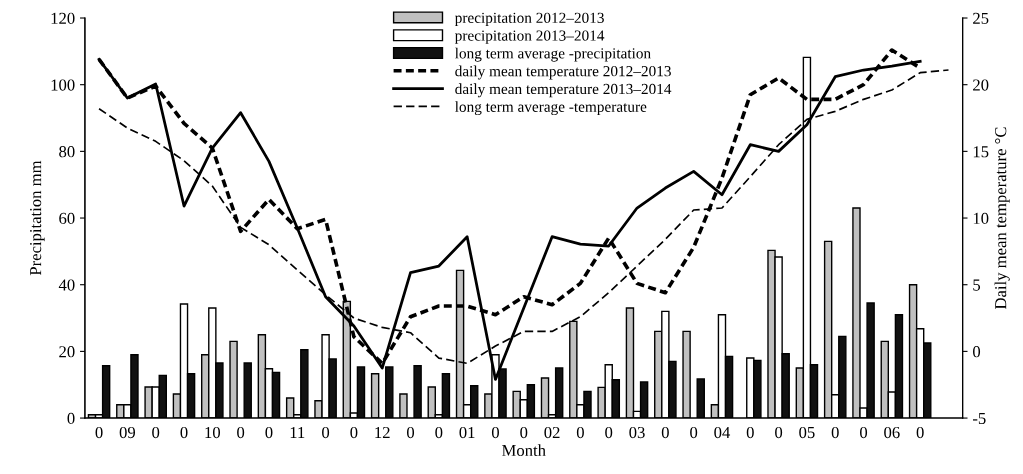  Describe the element at coordinates (67, 352) in the screenshot. I see `y-tick-label: 20` at that location.